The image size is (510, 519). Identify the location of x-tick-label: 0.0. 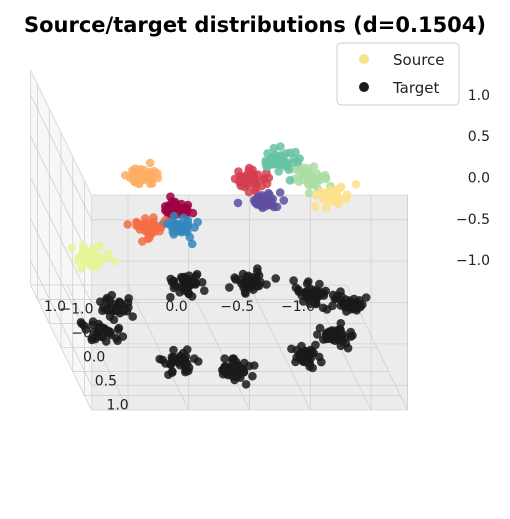
(176, 307).